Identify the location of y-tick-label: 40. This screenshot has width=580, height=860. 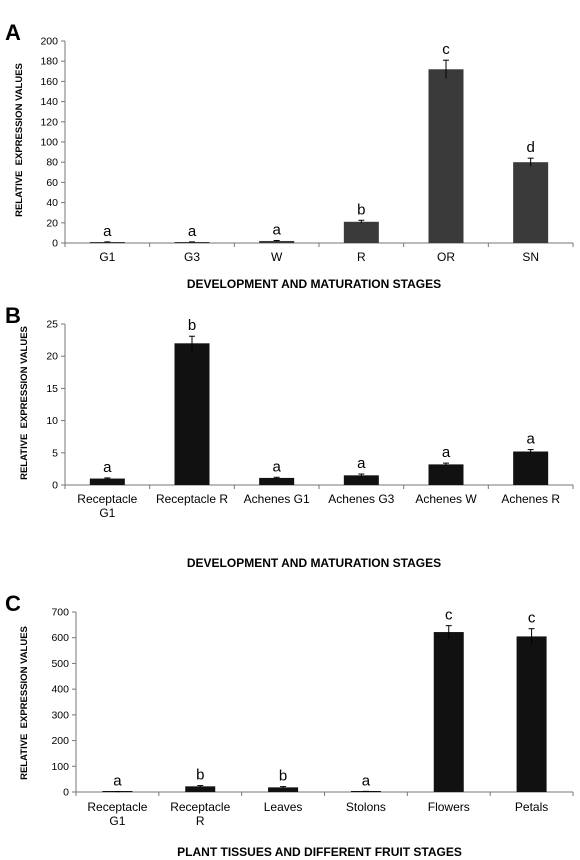
(52, 203).